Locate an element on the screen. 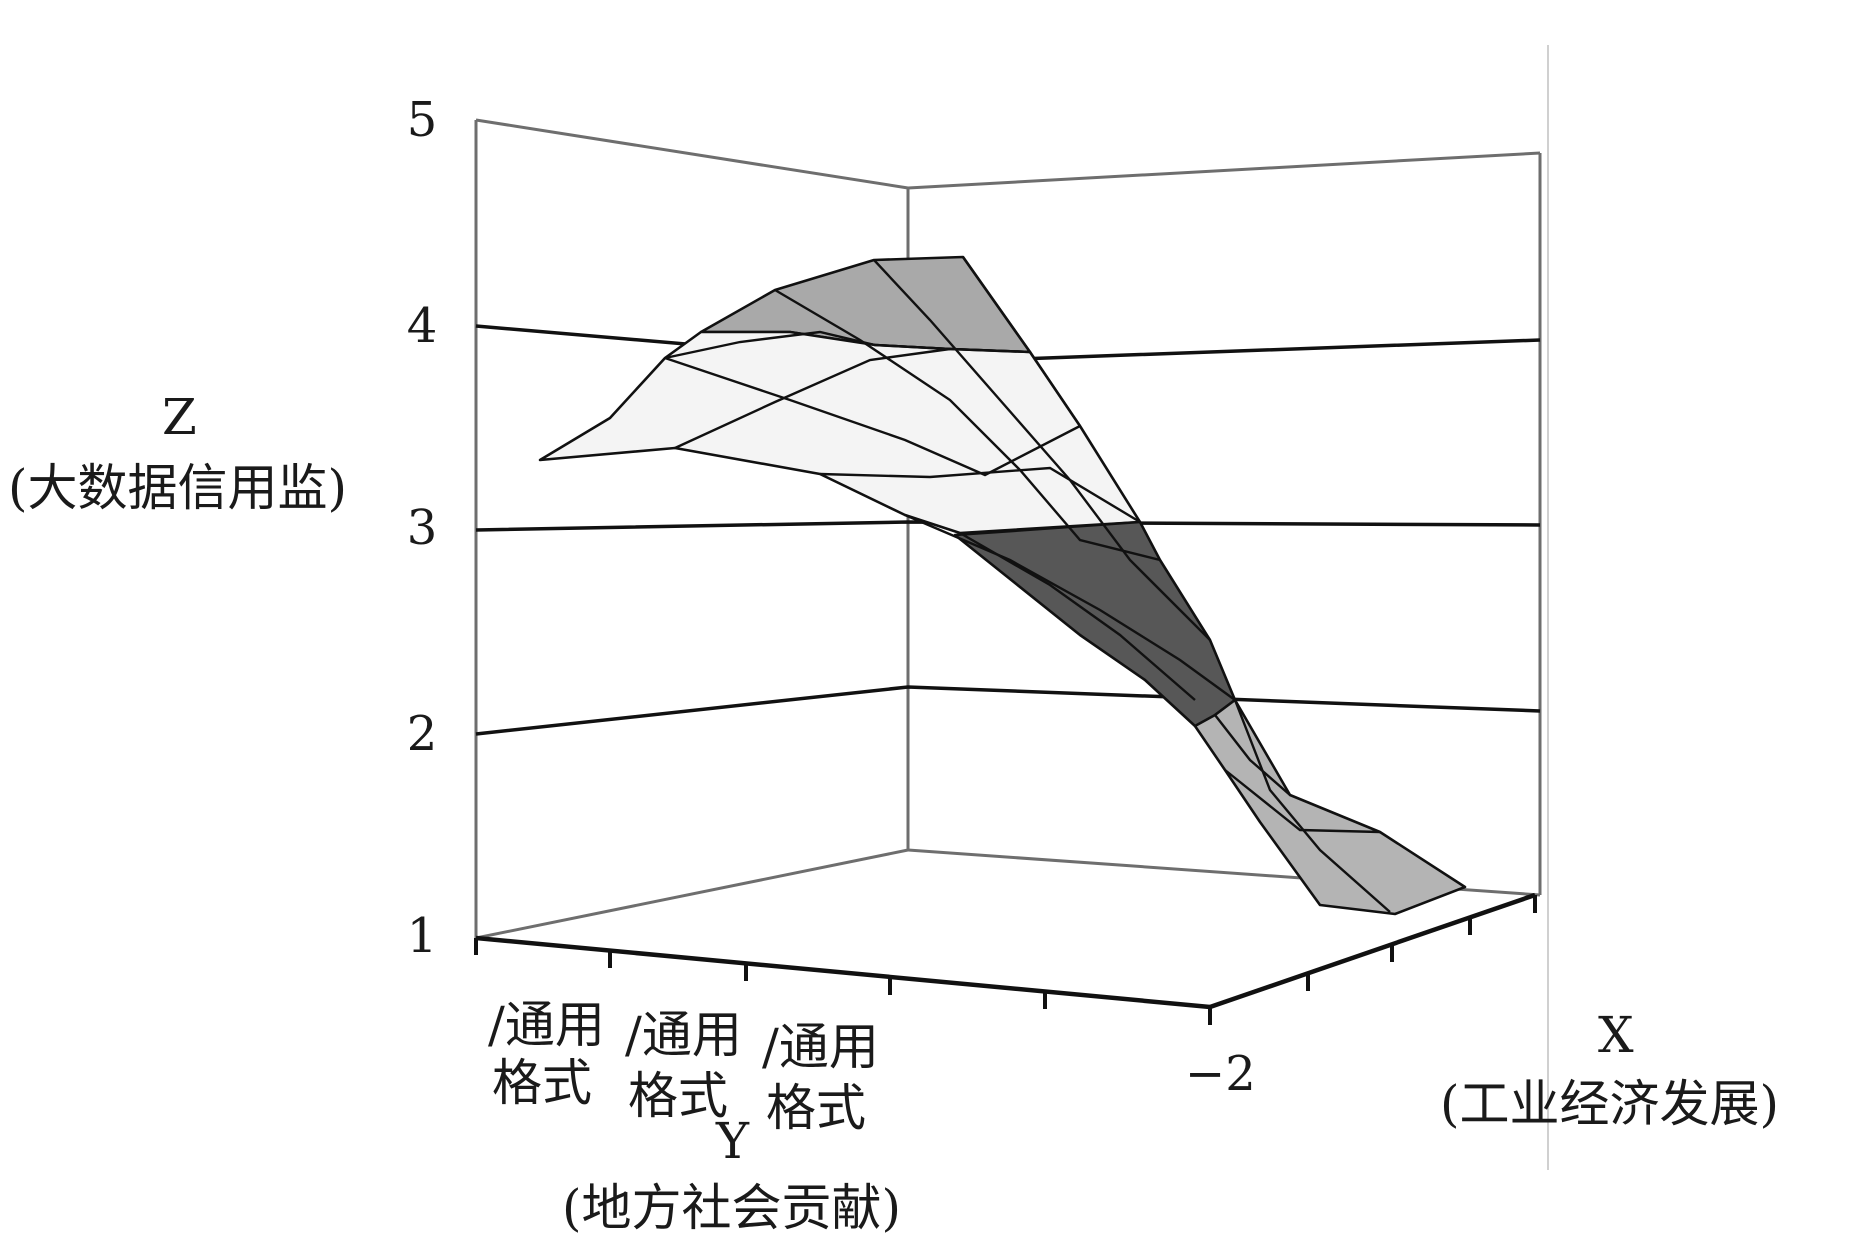 The width and height of the screenshot is (1866, 1240). left-wall-top-edge is located at coordinates (692, 154).